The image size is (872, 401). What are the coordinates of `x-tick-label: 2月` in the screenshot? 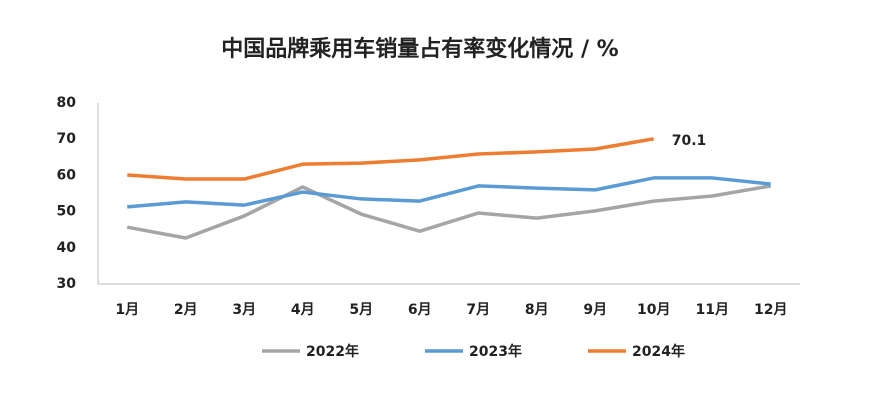 It's located at (186, 310).